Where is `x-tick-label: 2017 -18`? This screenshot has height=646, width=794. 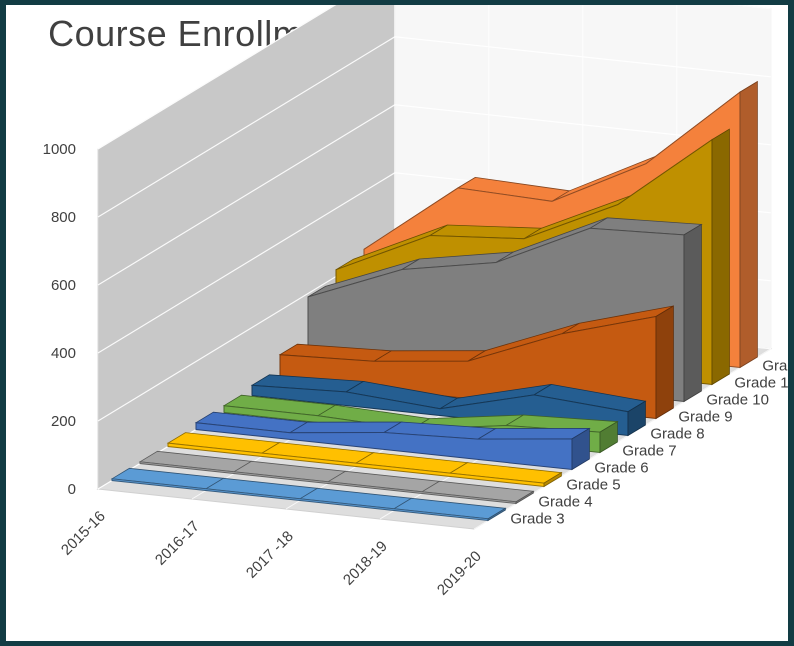 x-tick-label: 2017 -18 is located at coordinates (270, 555).